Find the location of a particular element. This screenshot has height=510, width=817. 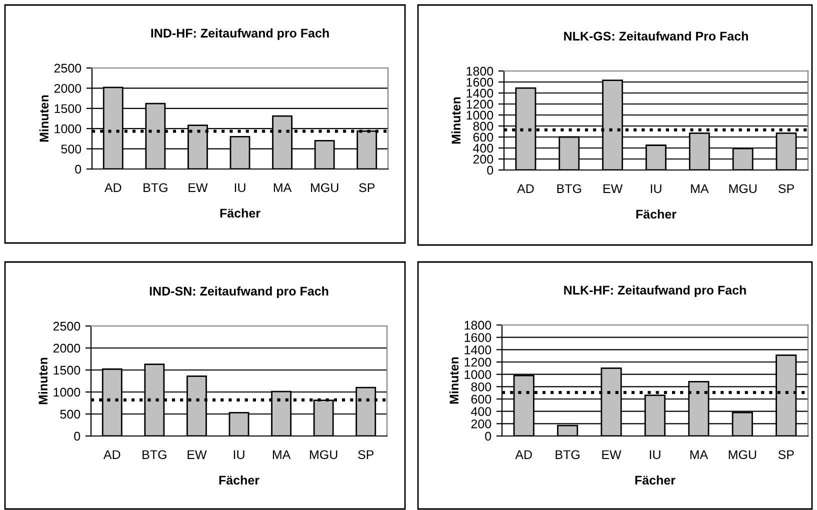

chart-title: NLK-GS: Zeitaufwand Pro Fach is located at coordinates (656, 36).